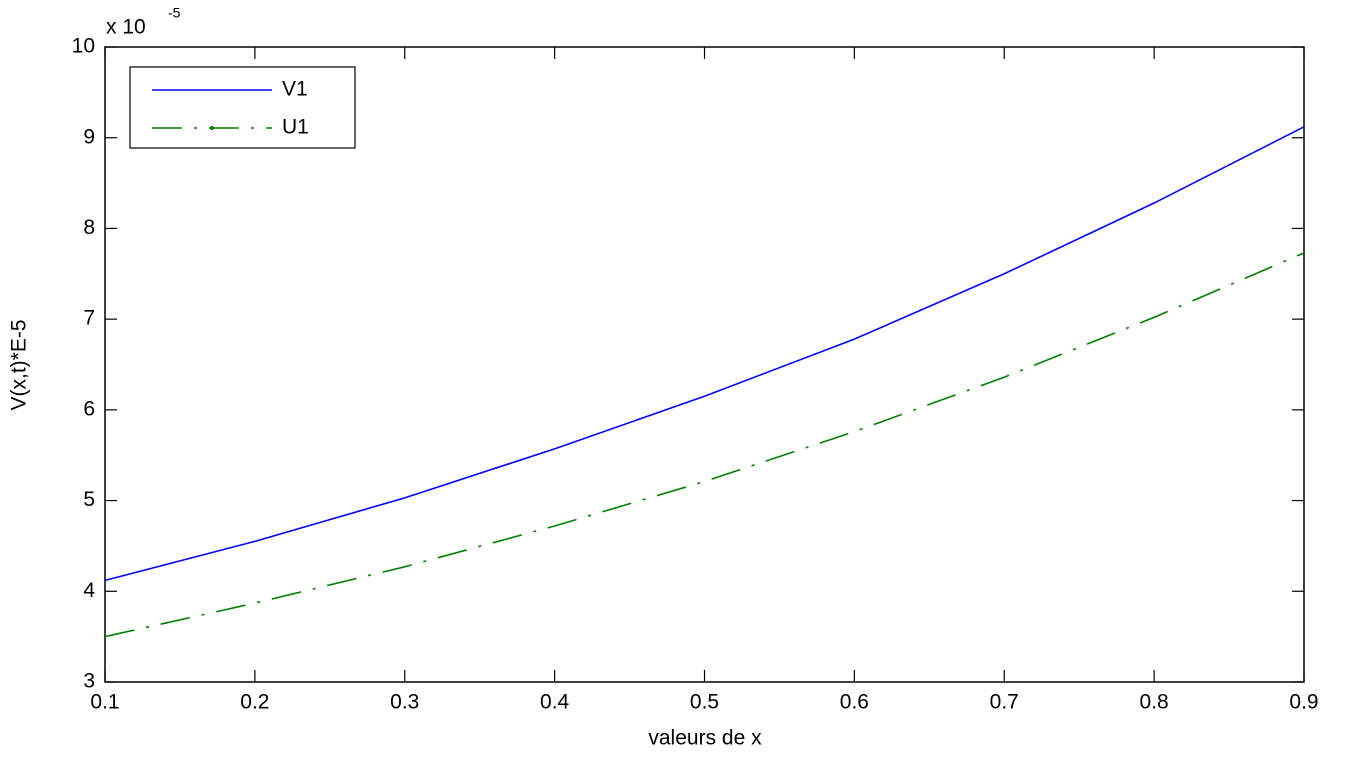 This screenshot has width=1366, height=768. What do you see at coordinates (174, 13) in the screenshot?
I see `y-scale-exponent: -5` at bounding box center [174, 13].